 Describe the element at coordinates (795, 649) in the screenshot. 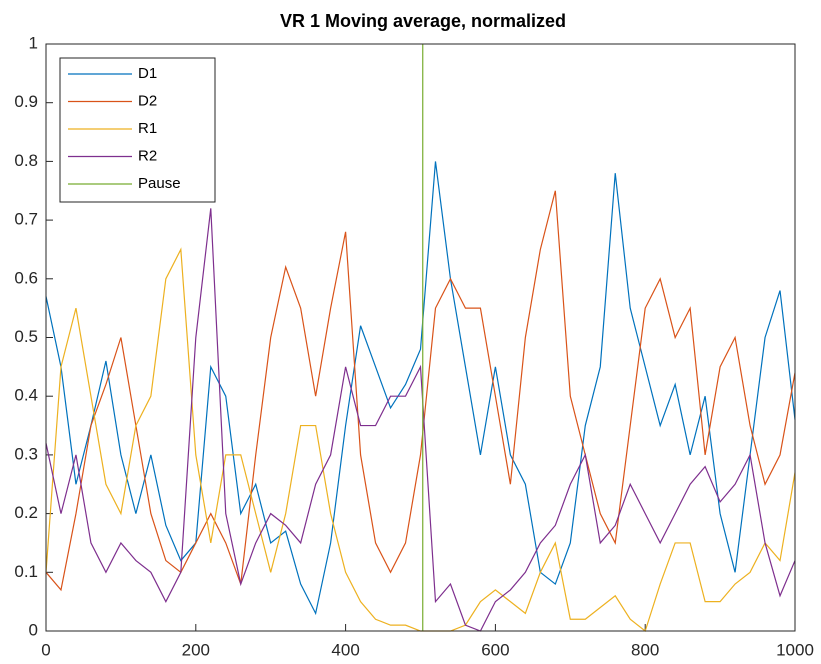

I see `x-tick-label: 1000` at that location.